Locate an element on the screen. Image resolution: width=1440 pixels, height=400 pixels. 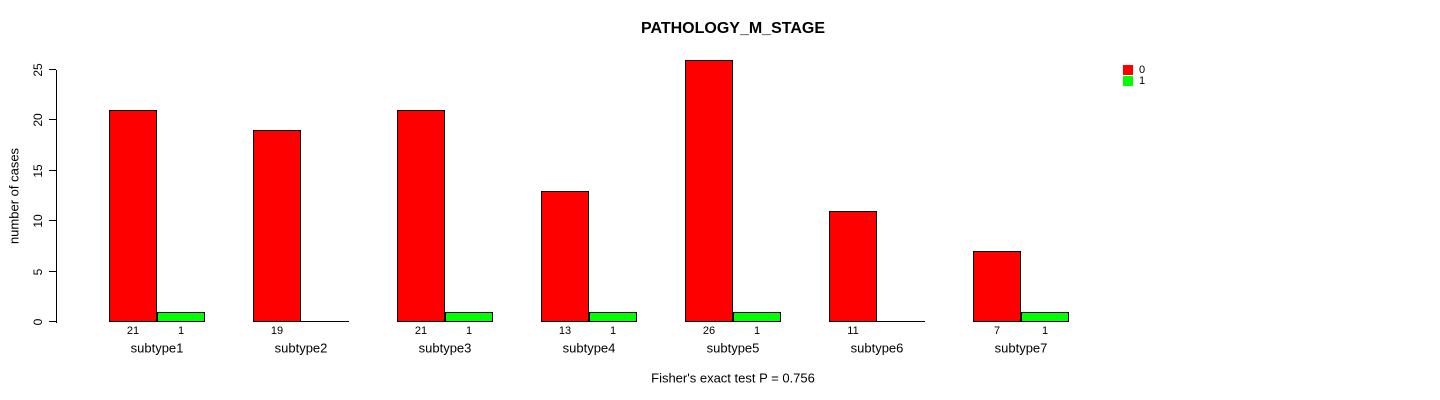
bar-series0-subtype7 is located at coordinates (997, 286).